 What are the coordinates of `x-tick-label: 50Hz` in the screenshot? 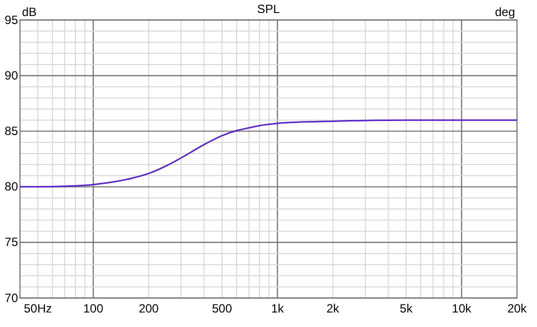 It's located at (38, 309).